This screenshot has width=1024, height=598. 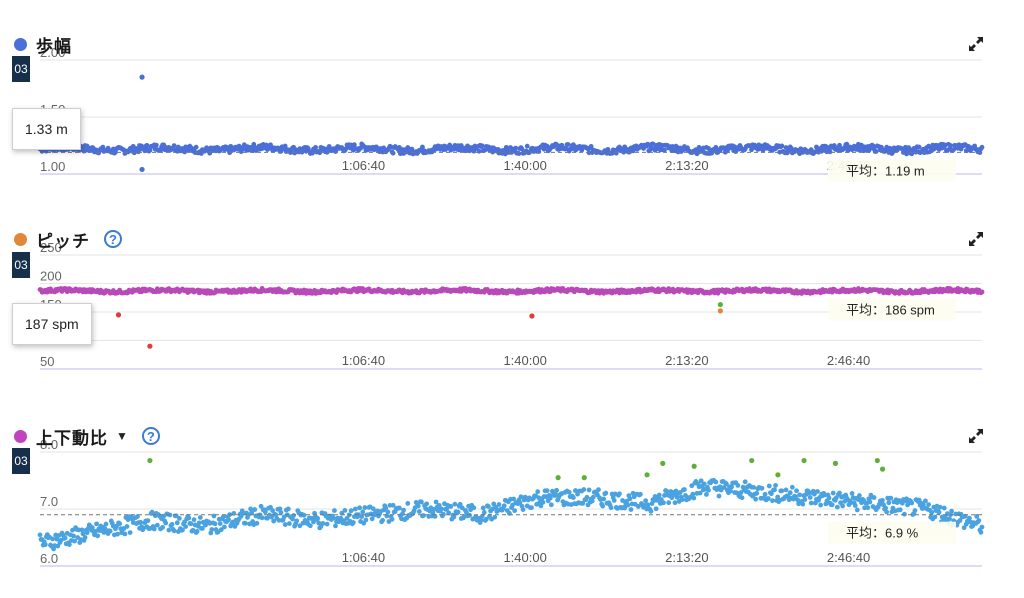 What do you see at coordinates (363, 557) in the screenshot?
I see `x-tick-label: 1:06:40` at bounding box center [363, 557].